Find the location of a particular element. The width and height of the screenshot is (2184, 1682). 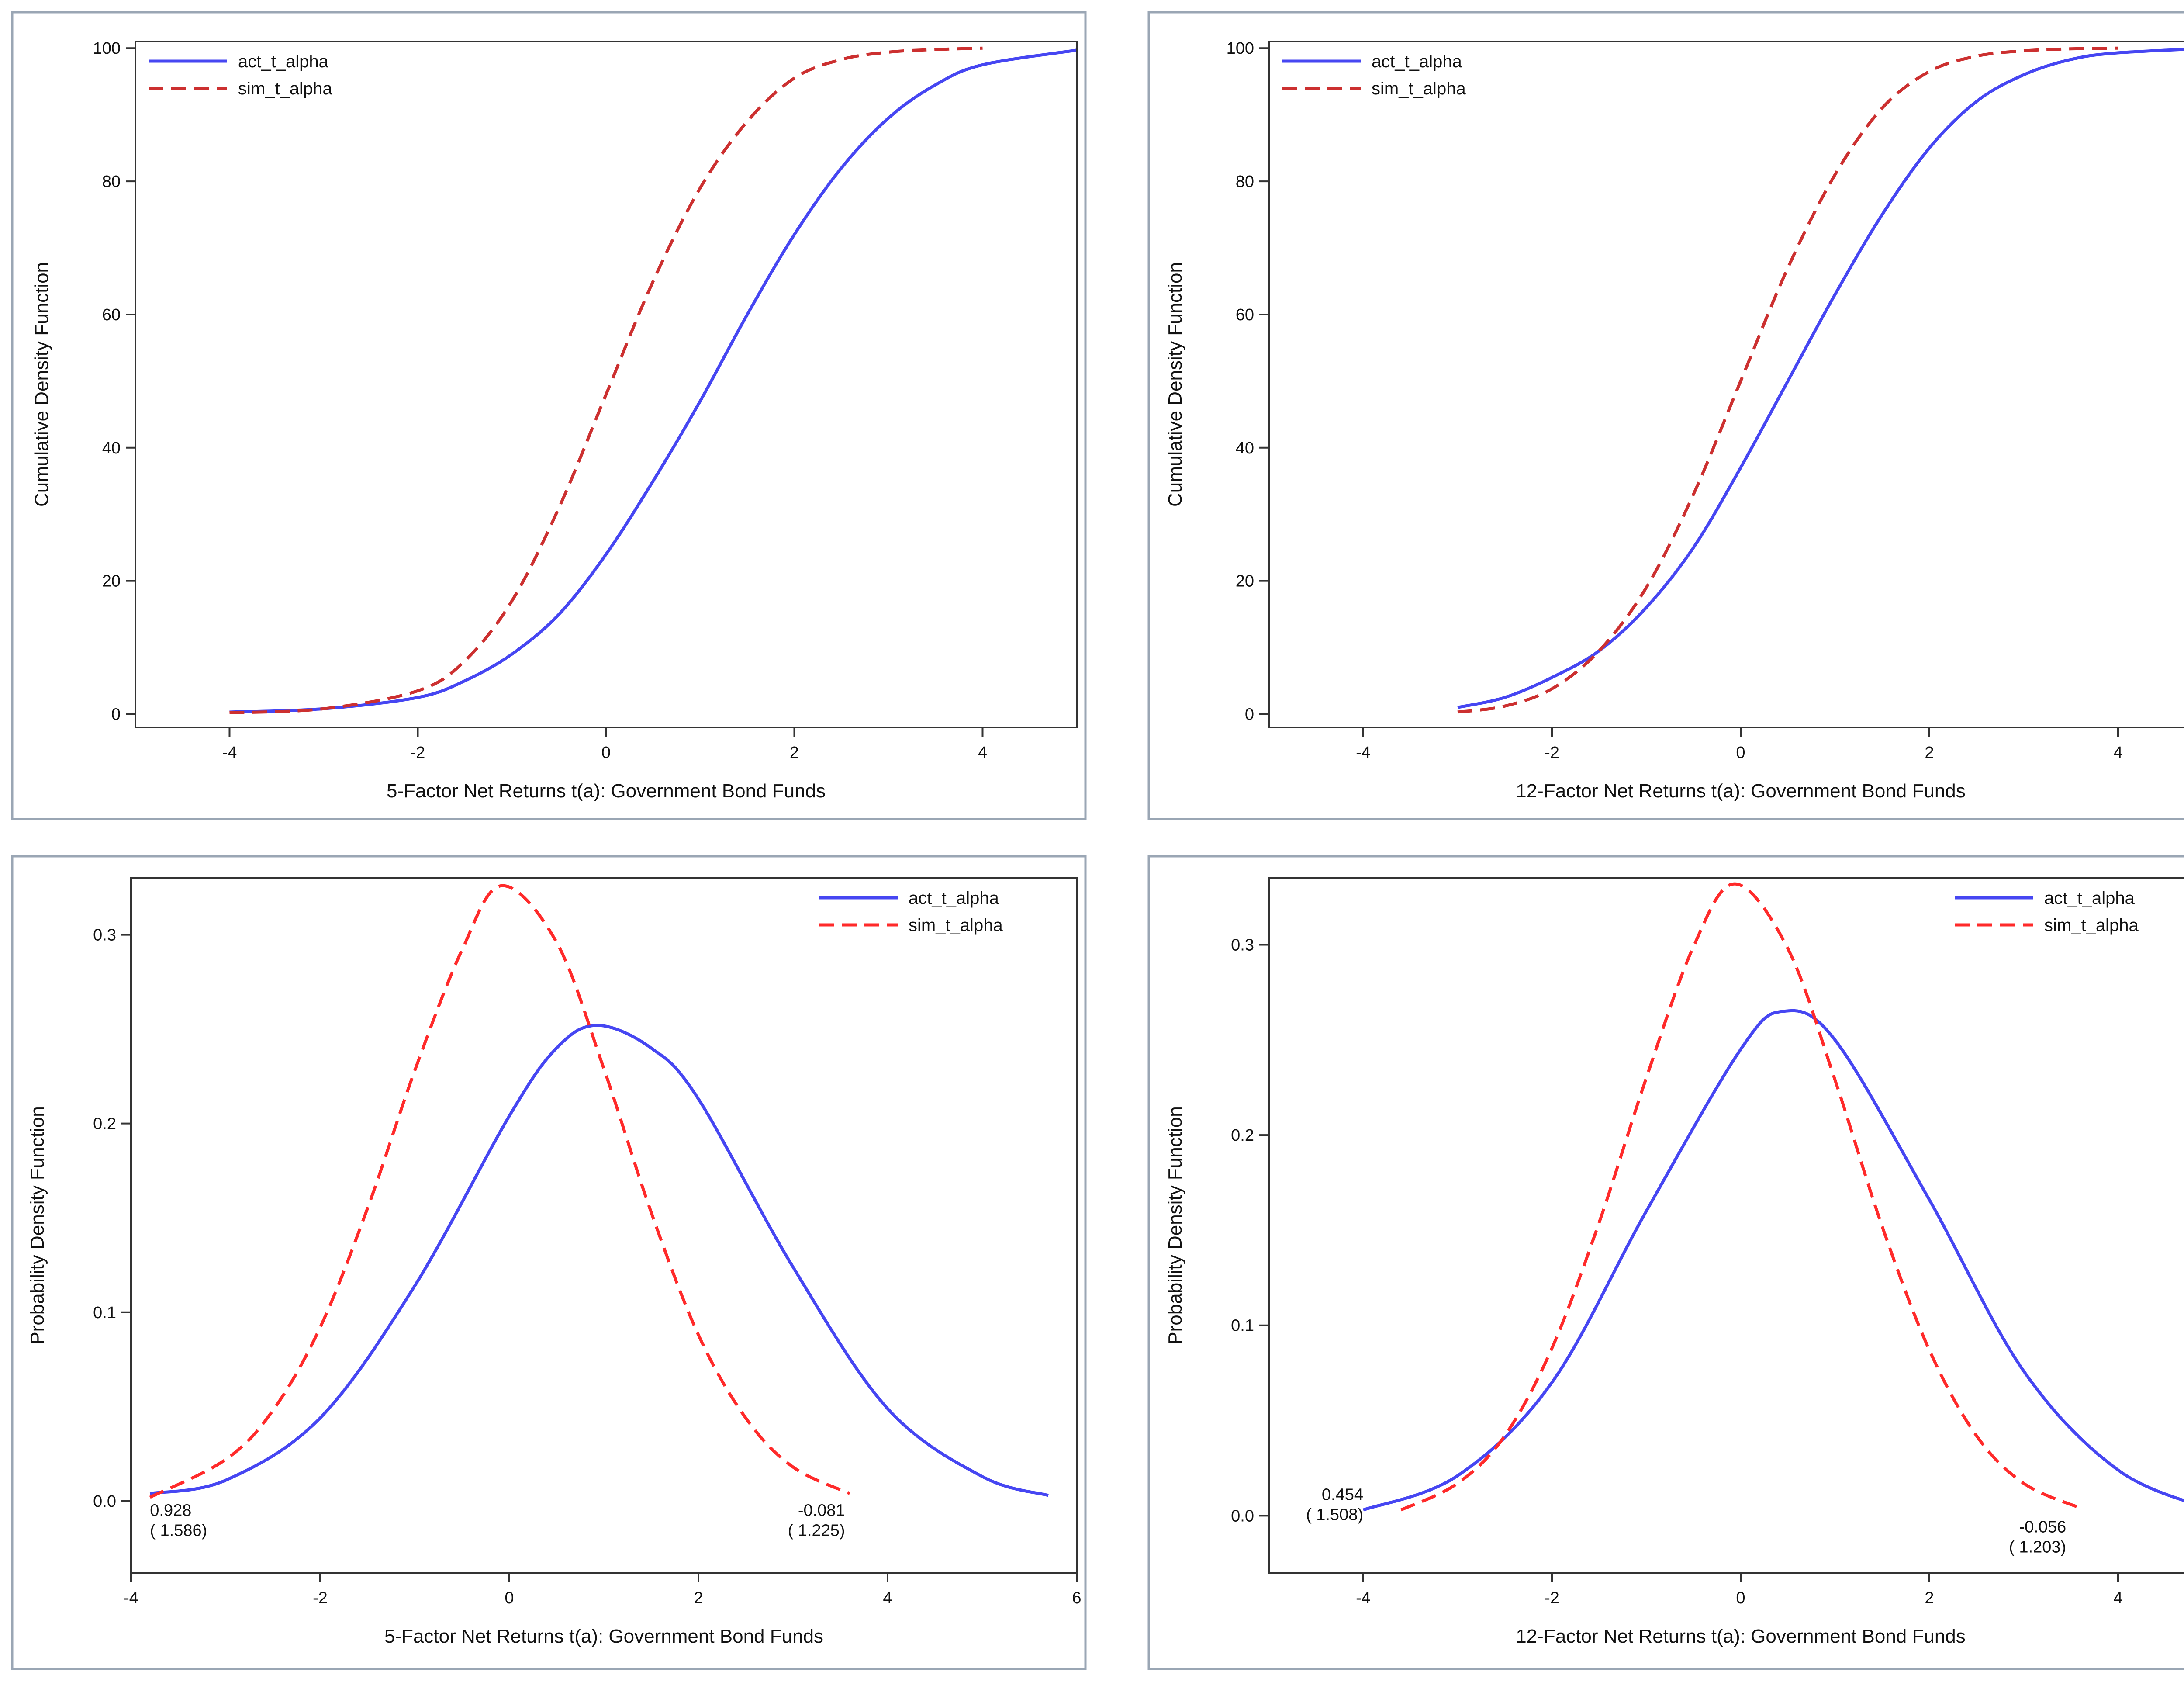

chart-pdf-12factor-legend-label-sim_t_alpha: sim_t_alpha is located at coordinates (2091, 925).